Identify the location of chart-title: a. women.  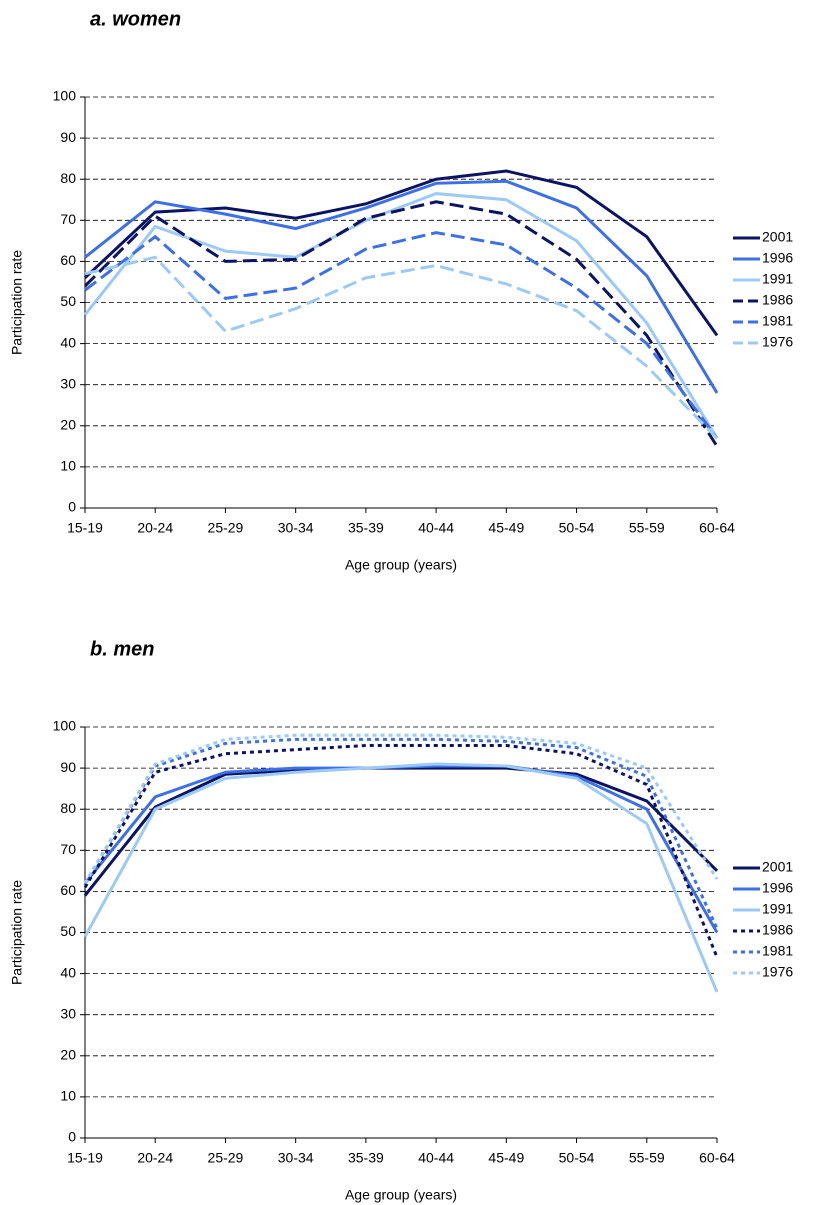
(135, 19).